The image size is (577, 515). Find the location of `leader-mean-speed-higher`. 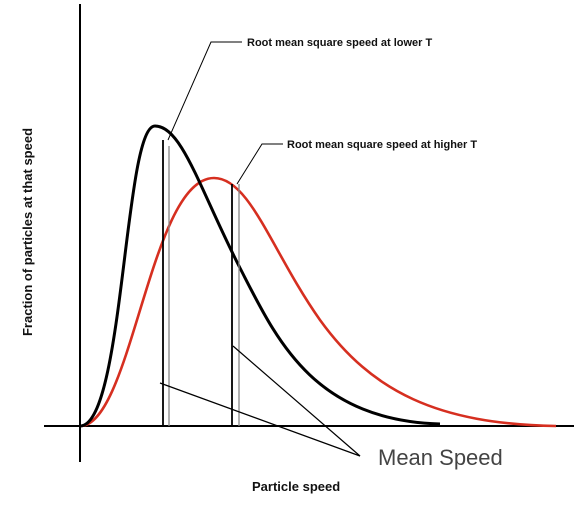

leader-mean-speed-higher is located at coordinates (296, 401).